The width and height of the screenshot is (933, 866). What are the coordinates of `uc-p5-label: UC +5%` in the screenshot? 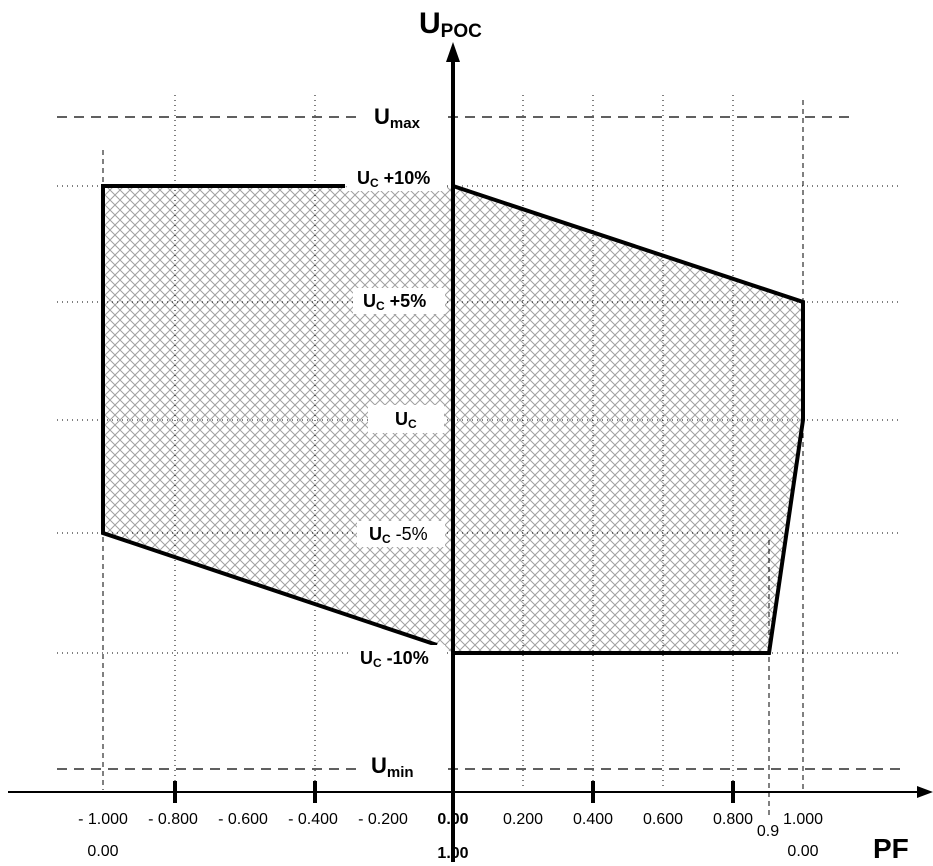 It's located at (394, 302).